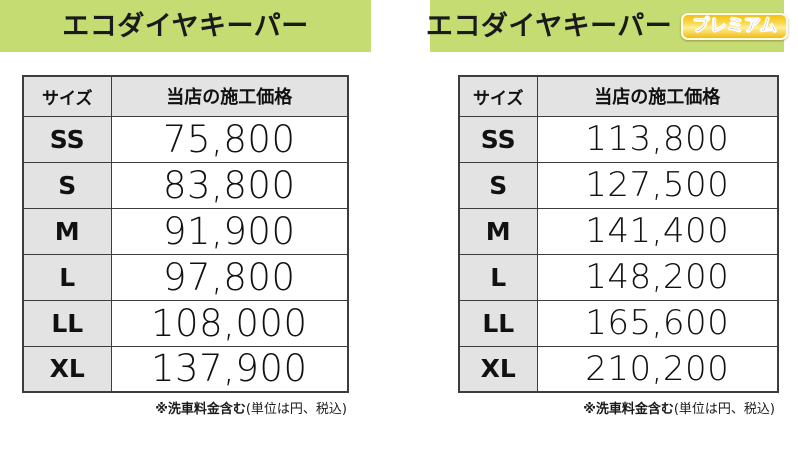 This screenshot has height=451, width=798. I want to click on plan-banner: エコダイヤキーパー プレミアム, so click(607, 26).